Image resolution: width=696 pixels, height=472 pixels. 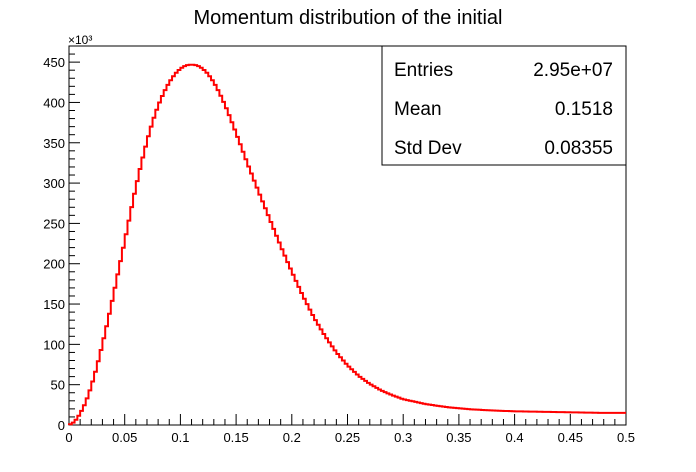 I want to click on x-tick-label: 0, so click(x=68, y=437).